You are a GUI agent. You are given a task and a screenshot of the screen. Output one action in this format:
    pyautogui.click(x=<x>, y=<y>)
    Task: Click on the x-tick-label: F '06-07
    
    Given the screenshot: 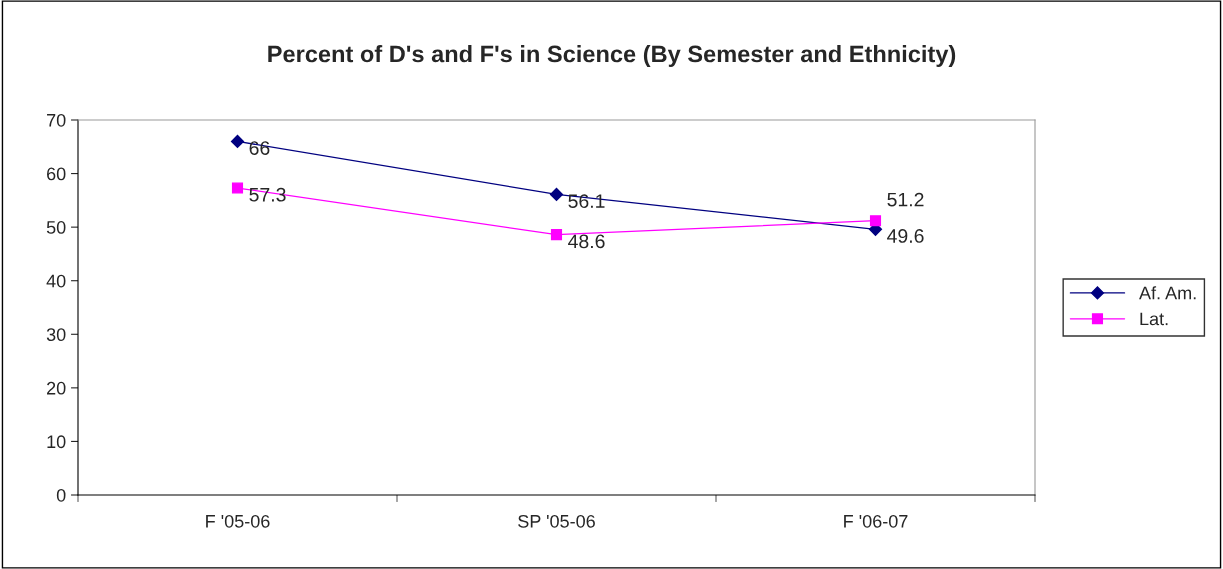 What is the action you would take?
    pyautogui.click(x=876, y=521)
    